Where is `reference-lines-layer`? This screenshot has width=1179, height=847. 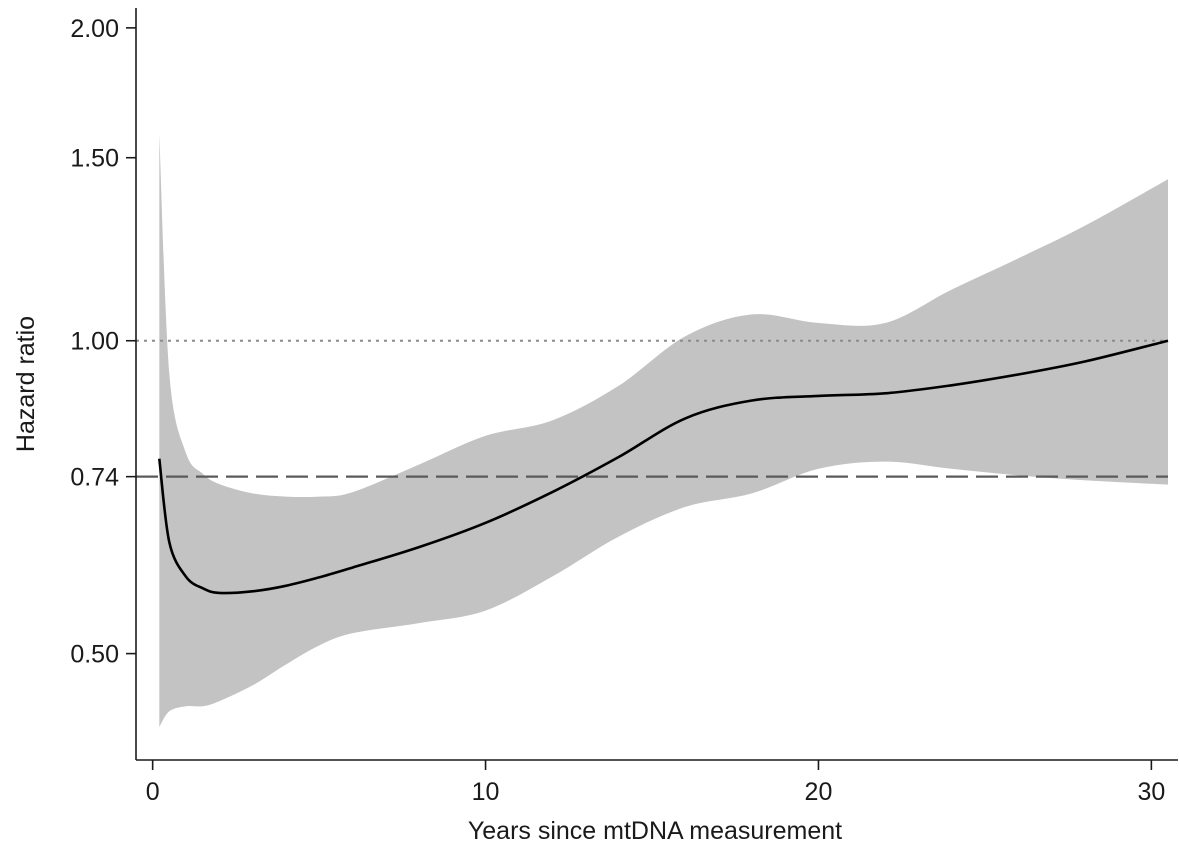
reference-lines-layer is located at coordinates (652, 408).